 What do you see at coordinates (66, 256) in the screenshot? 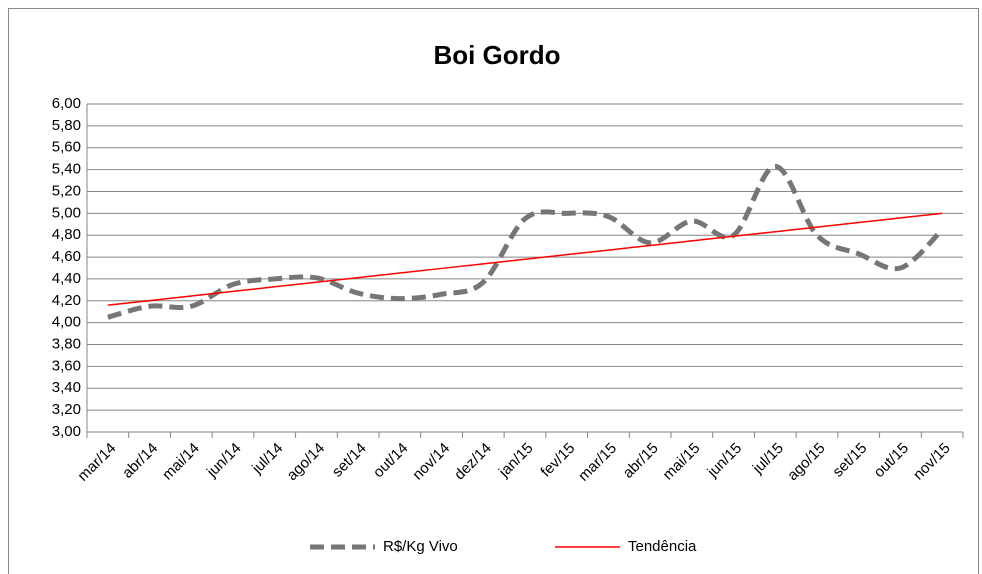
I see `y-tick-label: 4,60` at bounding box center [66, 256].